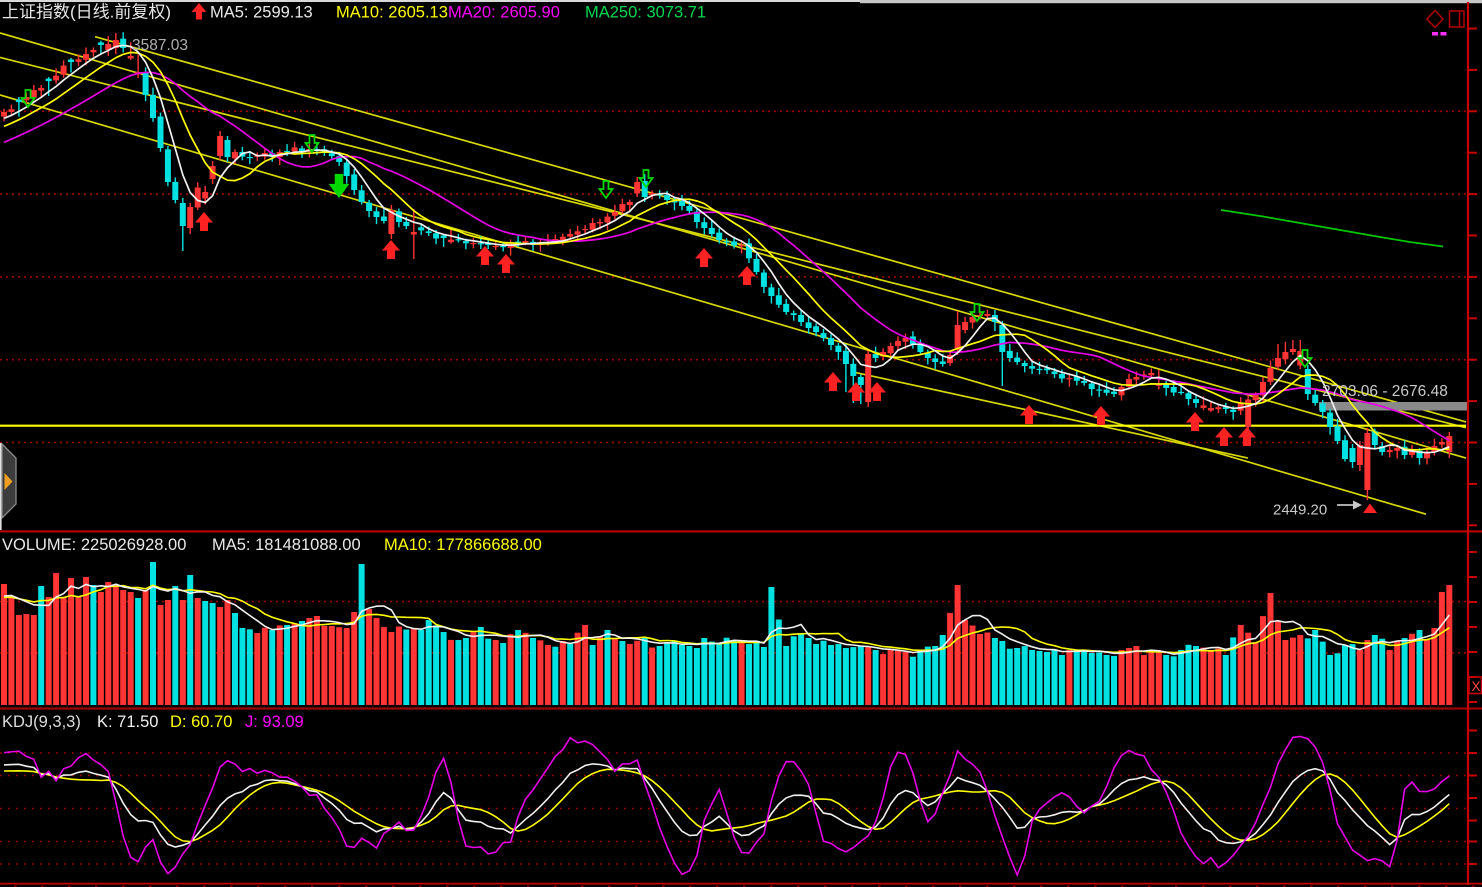  What do you see at coordinates (261, 13) in the screenshot?
I see `svg-text: MA5: 2599.13` at bounding box center [261, 13].